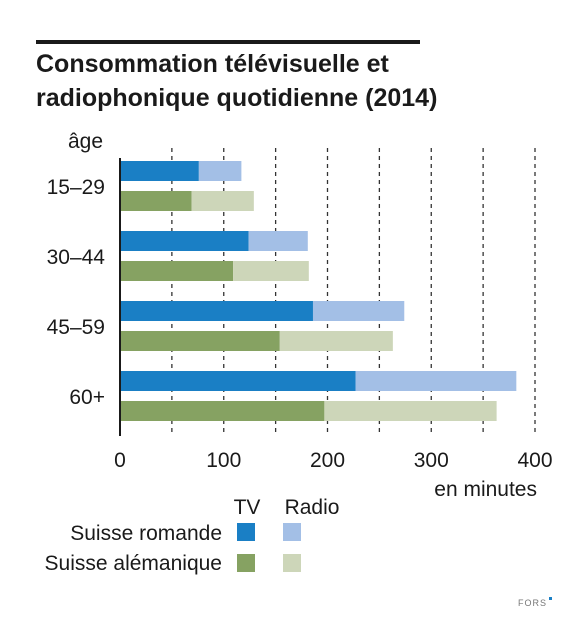 This screenshot has width=575, height=618. What do you see at coordinates (223, 460) in the screenshot?
I see `x-tick-label-100: 100` at bounding box center [223, 460].